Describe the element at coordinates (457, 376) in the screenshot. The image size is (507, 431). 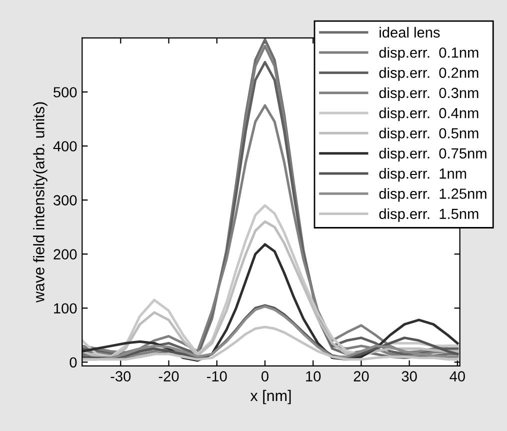
I see `x-tick-label: 40` at that location.